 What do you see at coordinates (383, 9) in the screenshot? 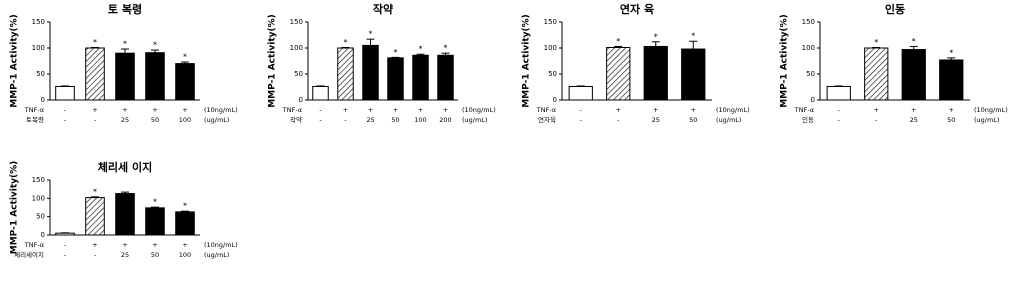
I see `chart-title: 작약` at bounding box center [383, 9].